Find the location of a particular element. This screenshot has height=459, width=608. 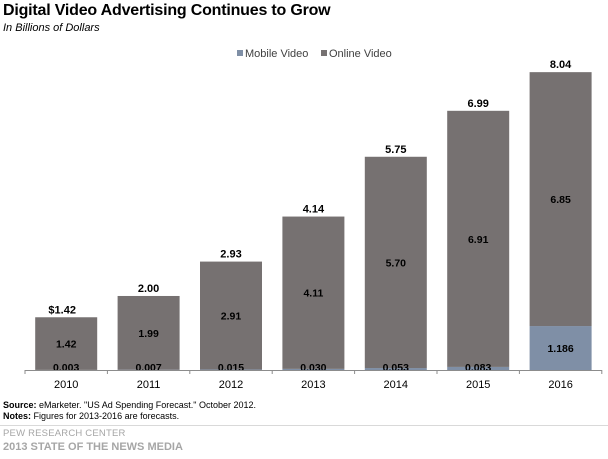

legend-label-mobile: Mobile Video is located at coordinates (276, 54).